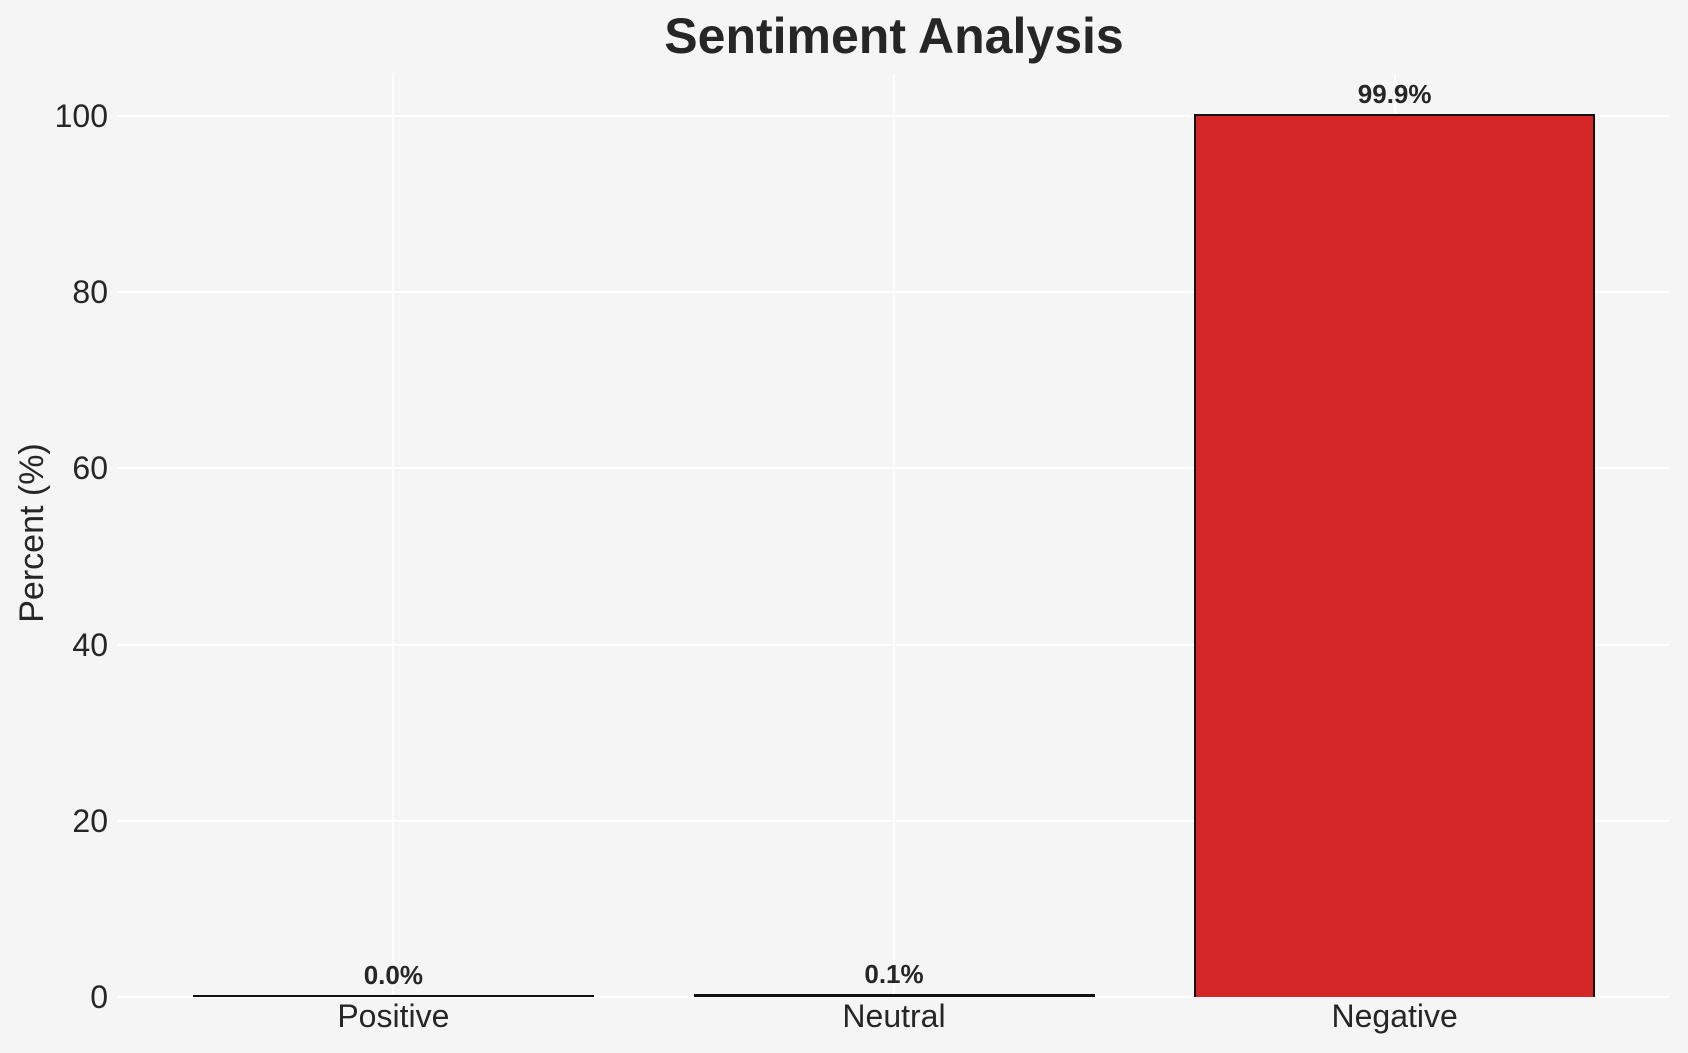 Image resolution: width=1688 pixels, height=1053 pixels. Describe the element at coordinates (393, 995) in the screenshot. I see `bar-positive` at that location.